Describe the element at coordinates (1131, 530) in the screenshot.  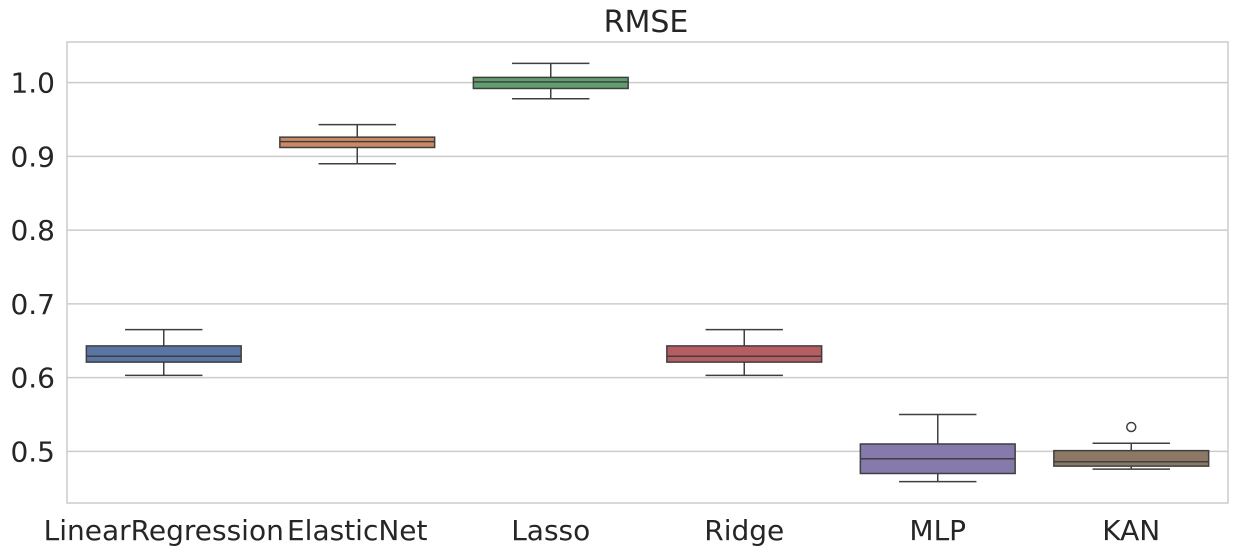
I see `x-tick-label: KAN` at that location.